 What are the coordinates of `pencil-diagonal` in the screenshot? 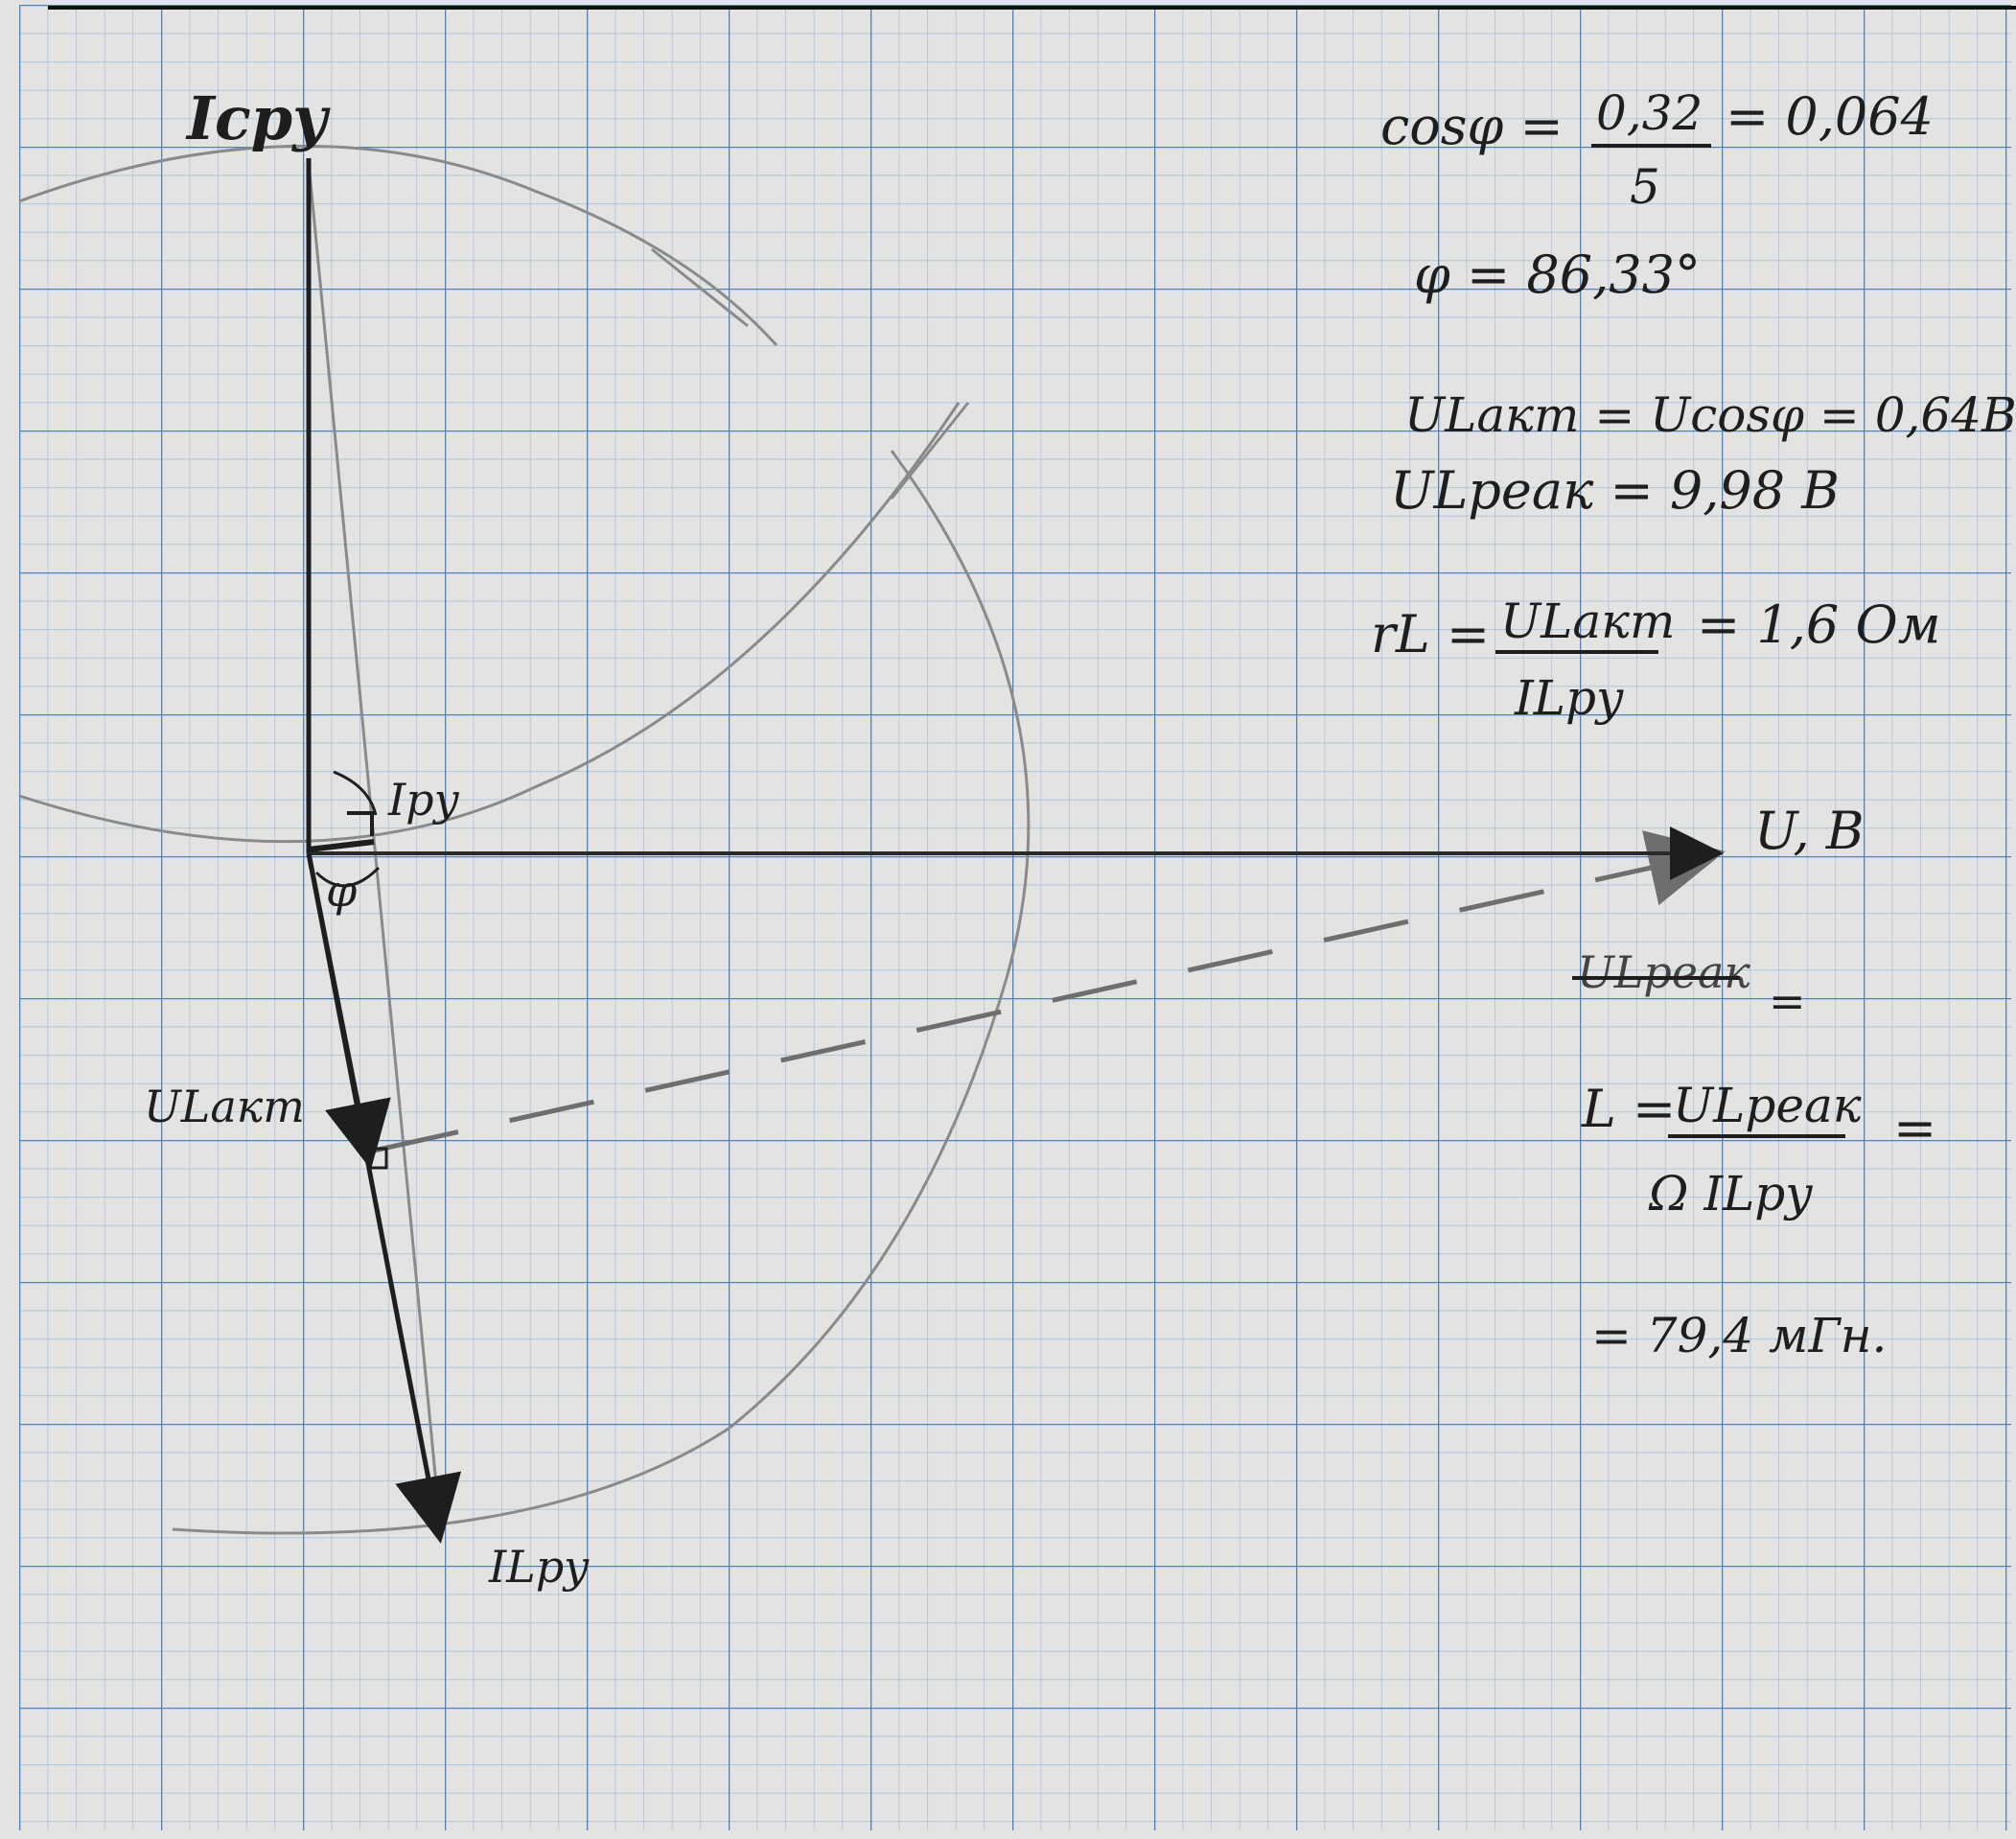 It's located at (375, 848).